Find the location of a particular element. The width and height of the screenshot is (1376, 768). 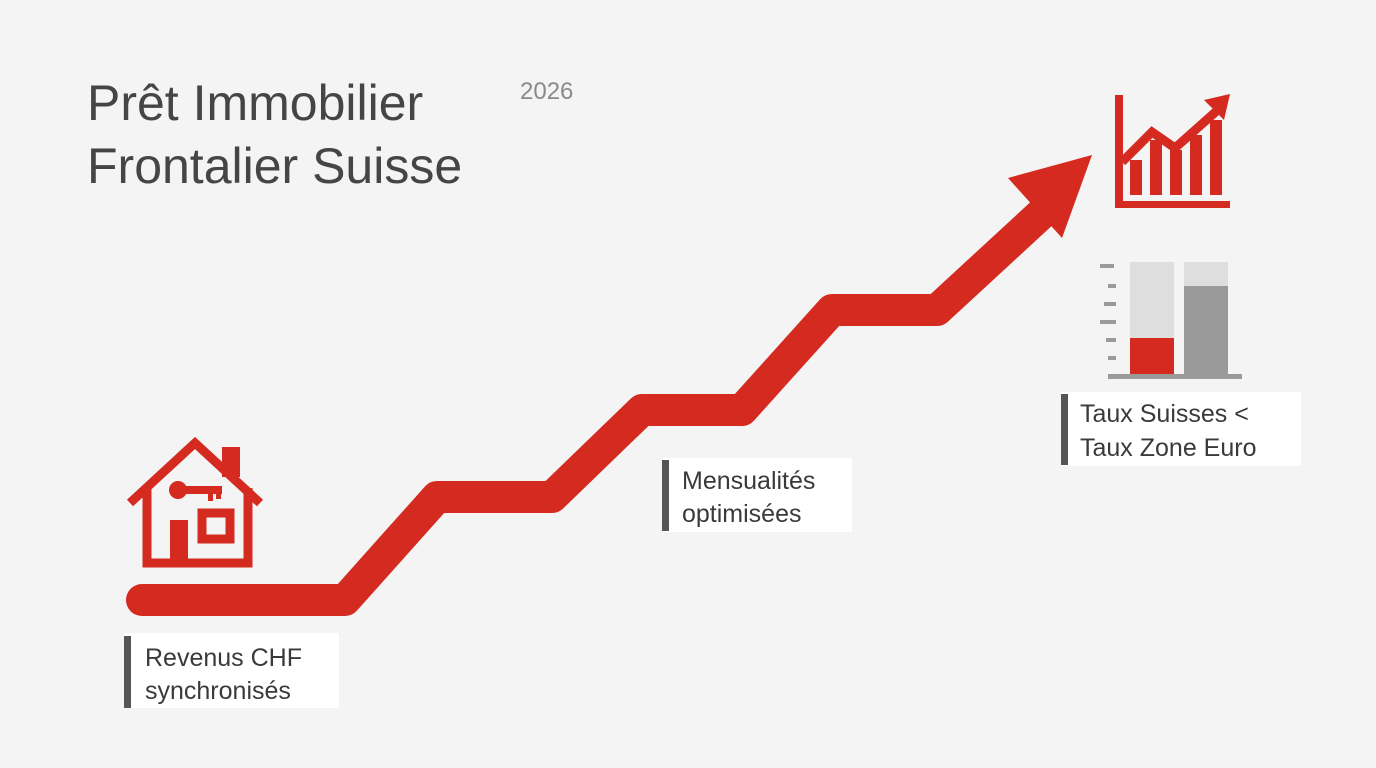

label-text: Mensualités is located at coordinates (748, 481).